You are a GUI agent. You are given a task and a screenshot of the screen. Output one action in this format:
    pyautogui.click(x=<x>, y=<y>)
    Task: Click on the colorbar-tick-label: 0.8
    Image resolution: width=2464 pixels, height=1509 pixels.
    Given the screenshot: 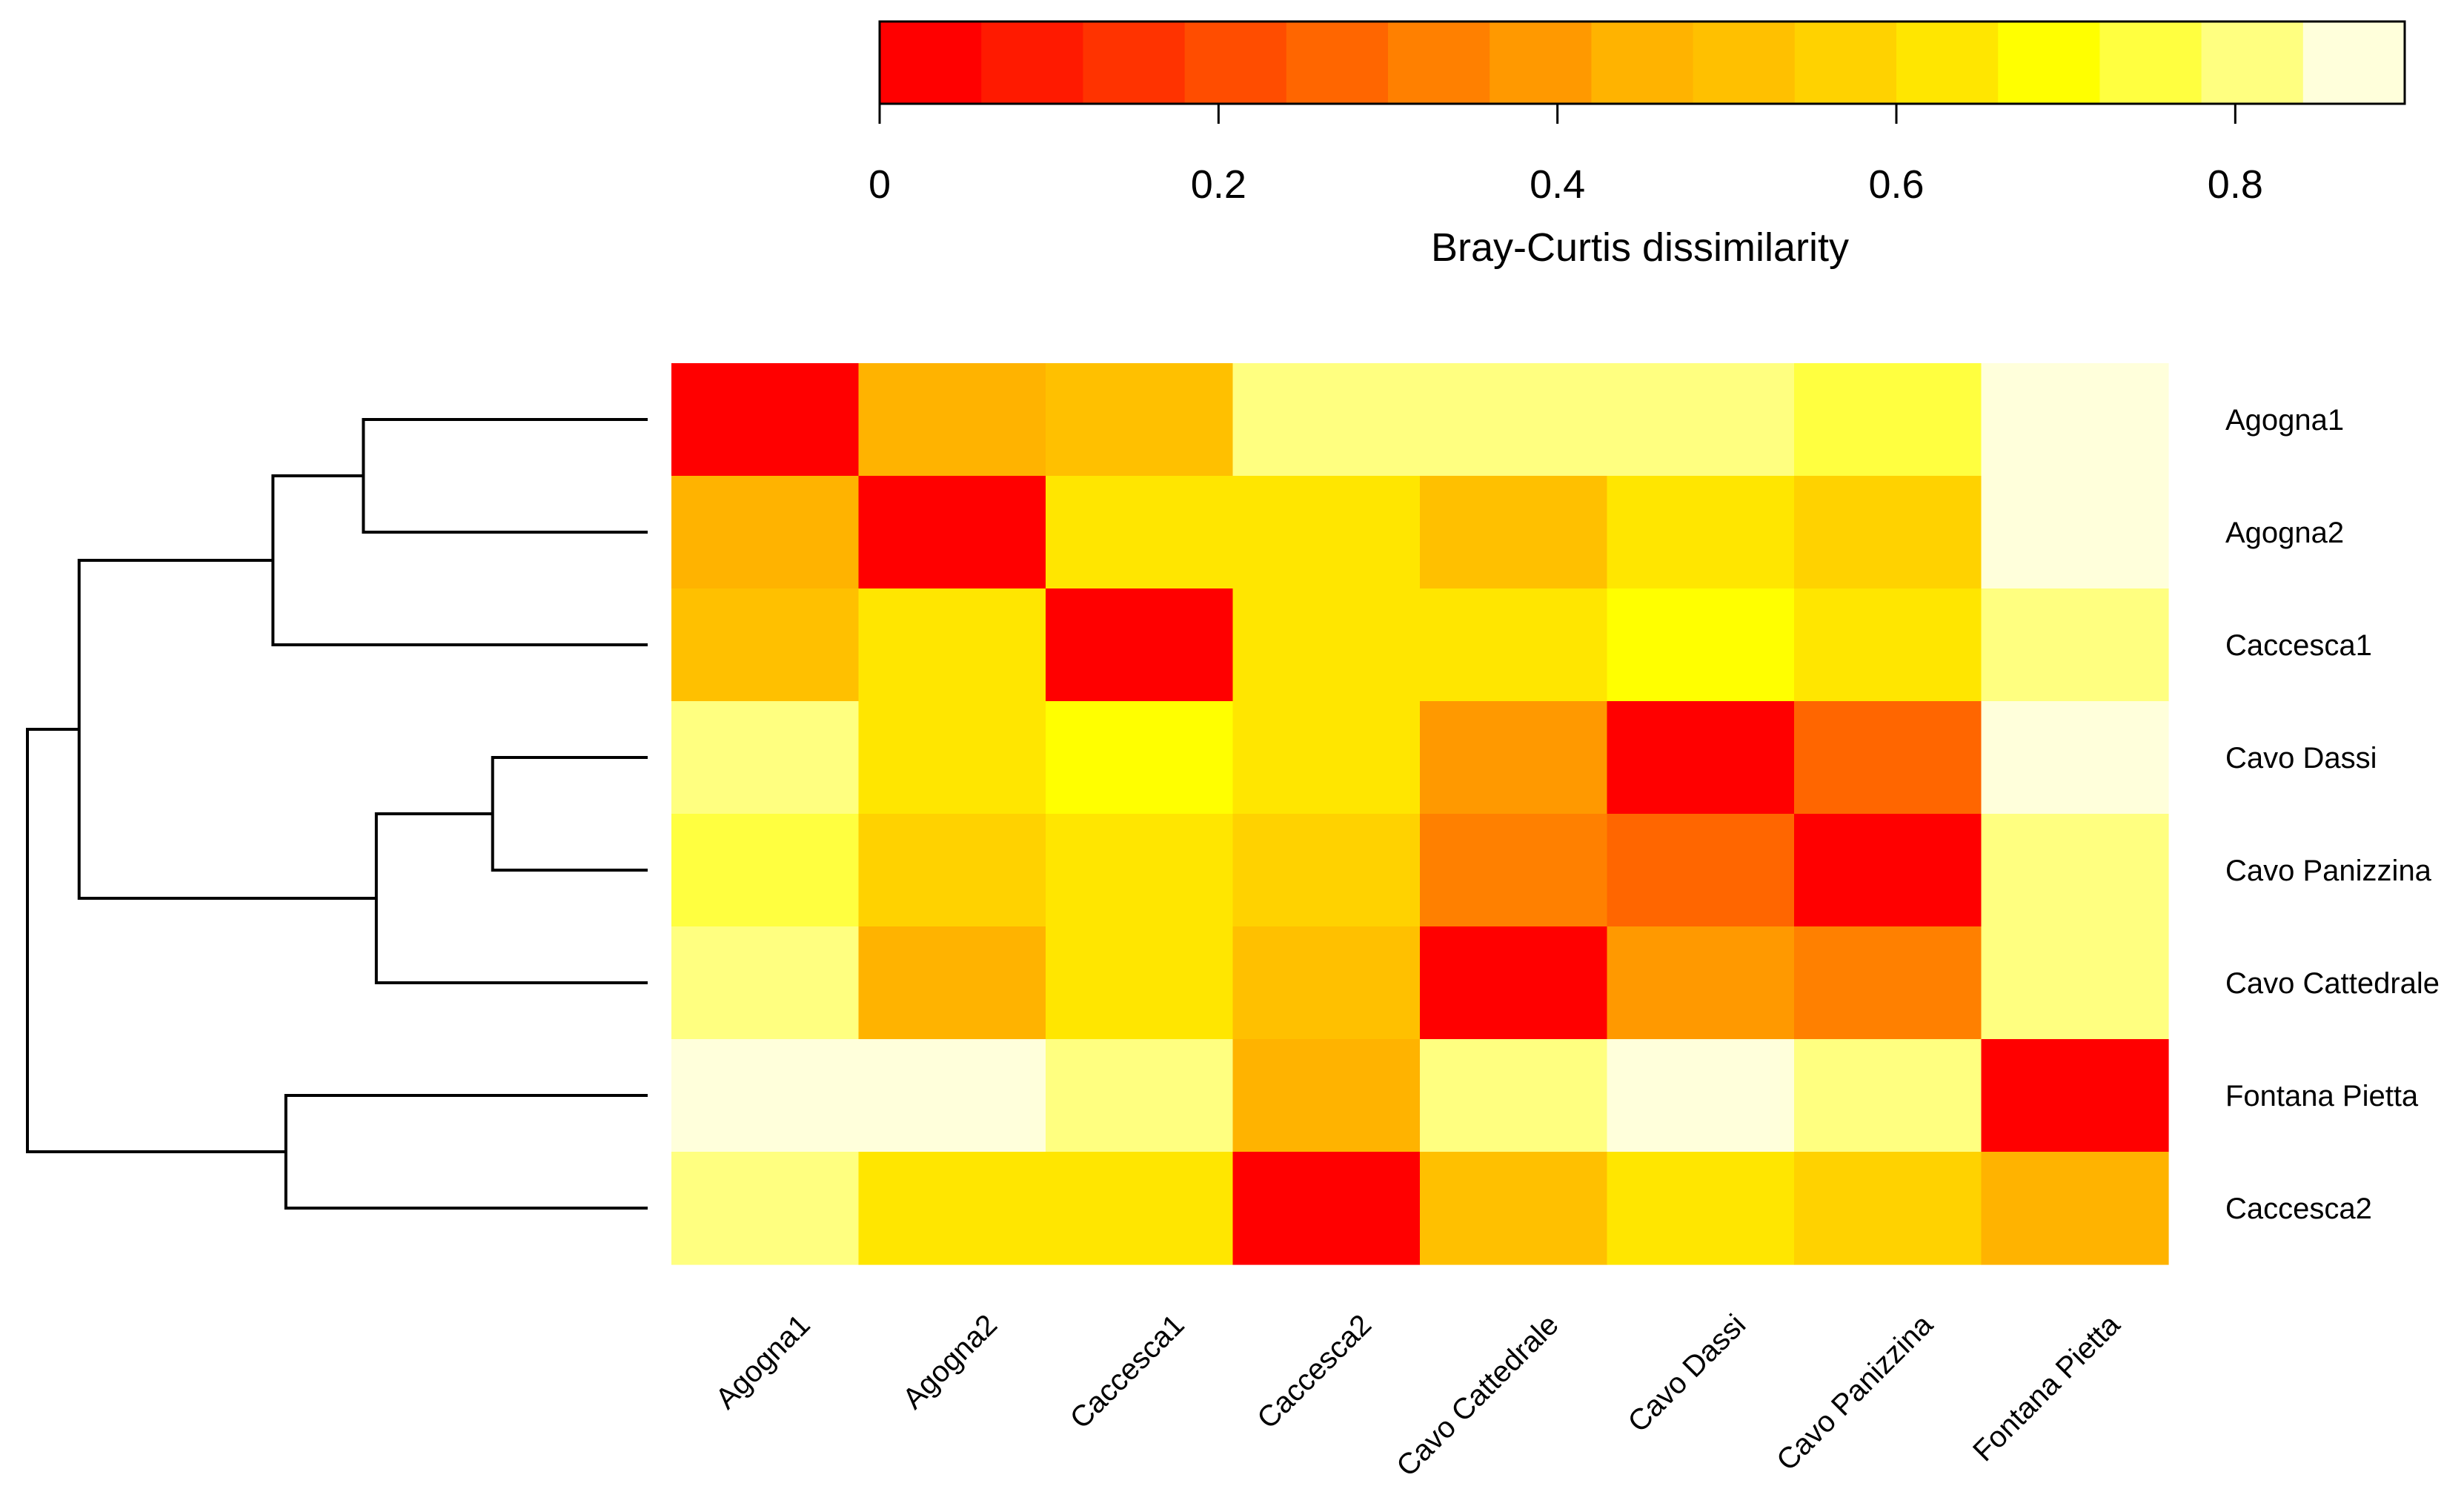 What is the action you would take?
    pyautogui.click(x=2235, y=184)
    